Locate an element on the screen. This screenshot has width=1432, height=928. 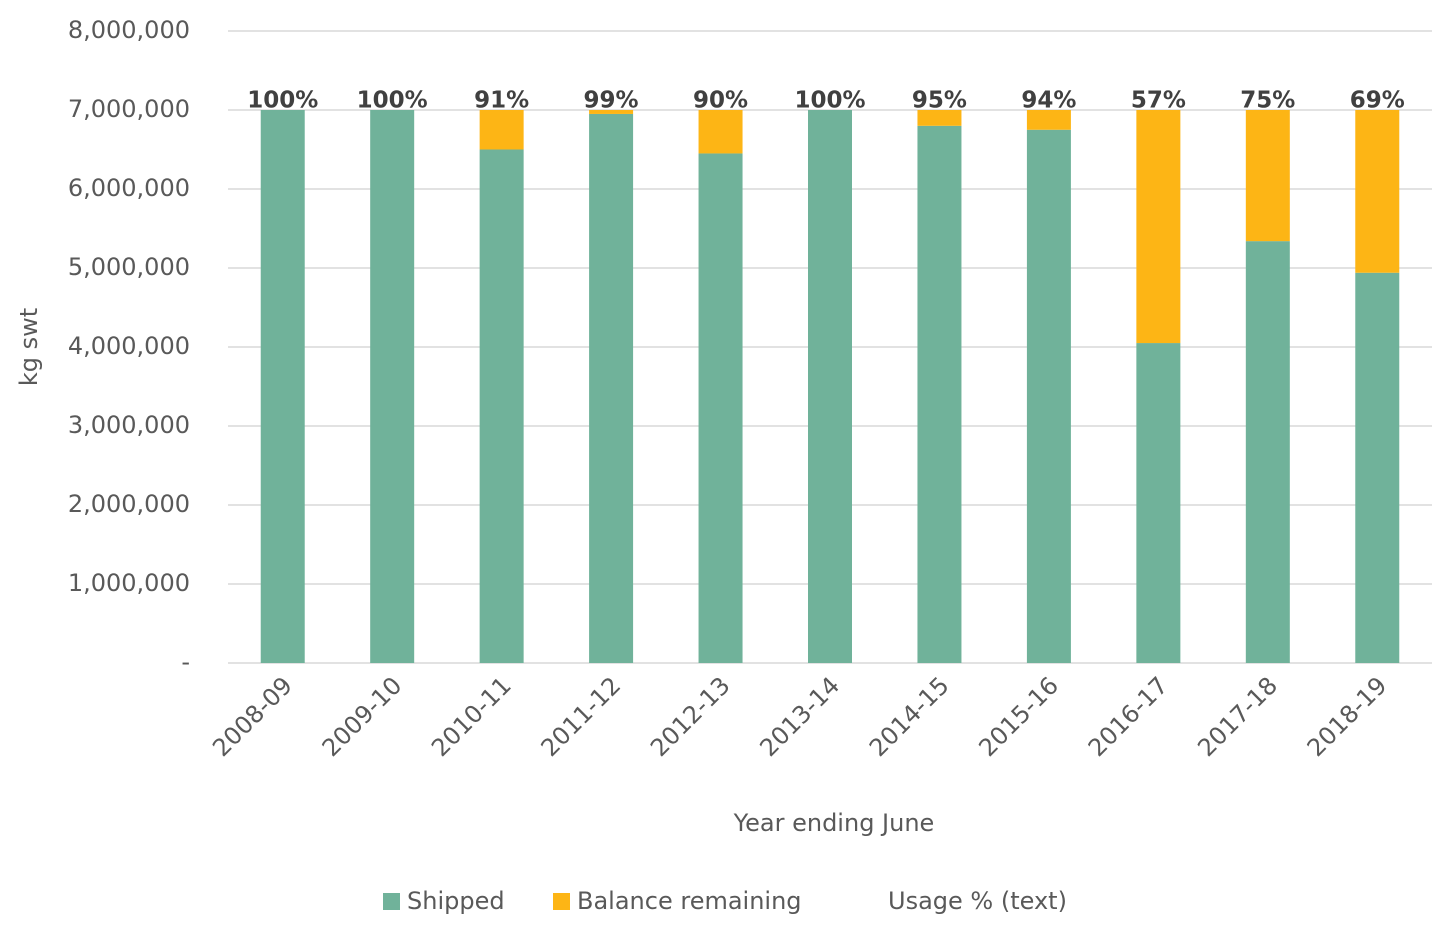
x-tick-label: 2016-17 is located at coordinates (1128, 716).